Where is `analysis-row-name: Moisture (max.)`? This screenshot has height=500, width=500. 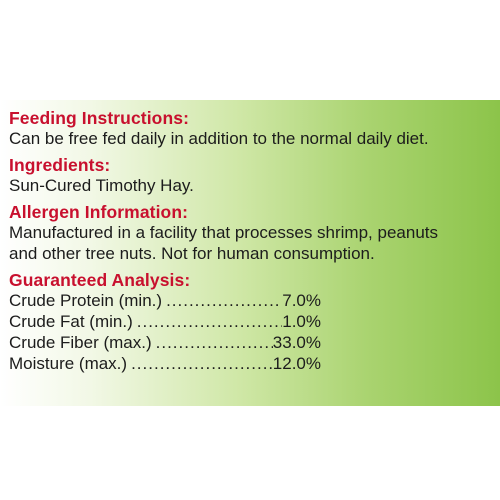 analysis-row-name: Moisture (max.) is located at coordinates (68, 363).